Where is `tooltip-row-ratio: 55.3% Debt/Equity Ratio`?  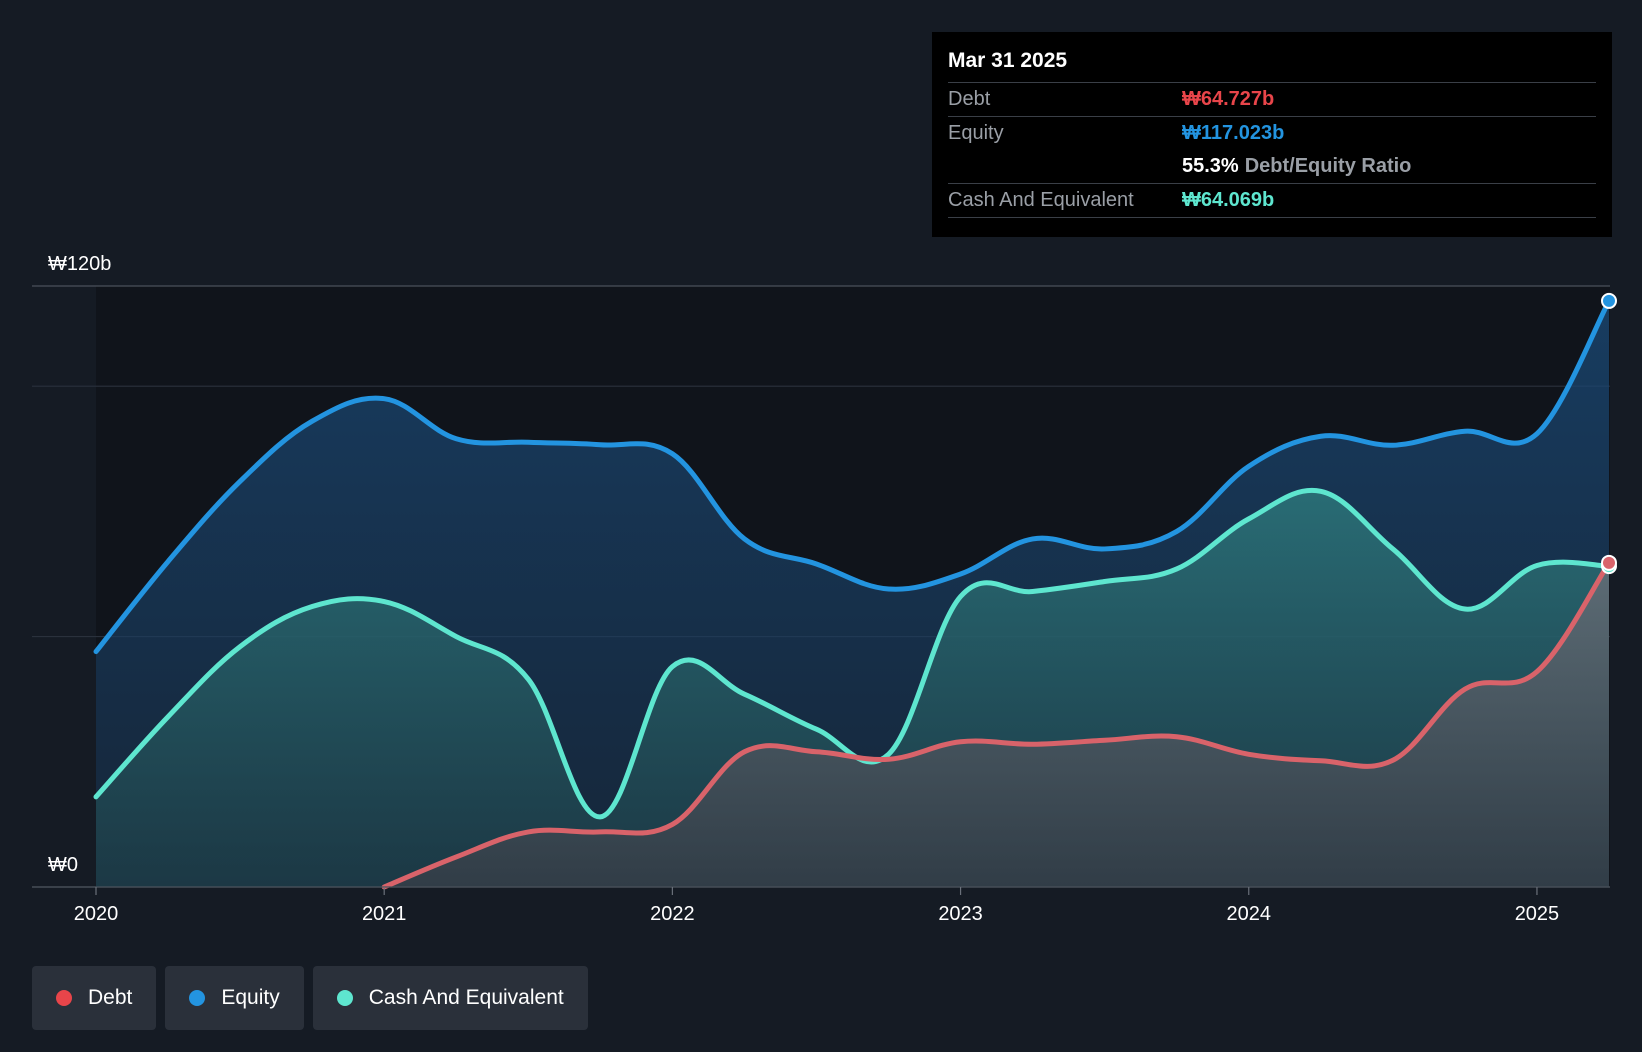 tooltip-row-ratio: 55.3% Debt/Equity Ratio is located at coordinates (1272, 167).